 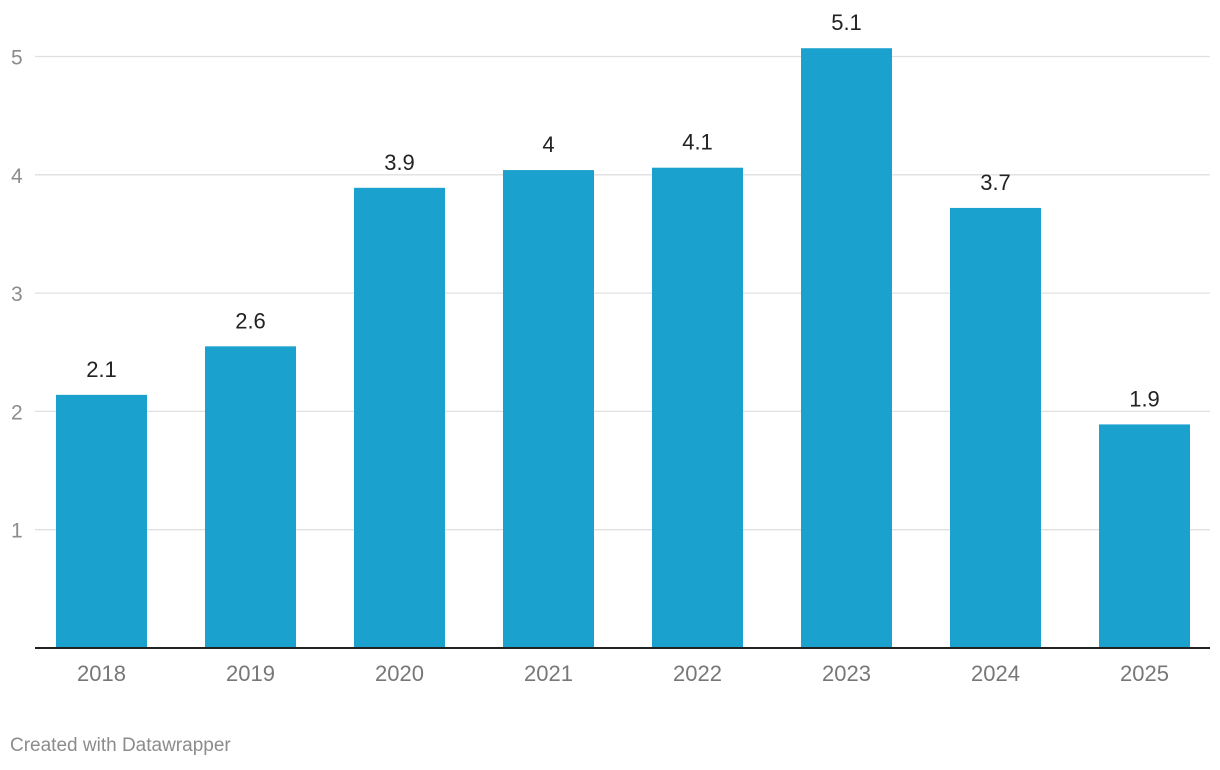 What do you see at coordinates (548, 409) in the screenshot?
I see `bar-2021` at bounding box center [548, 409].